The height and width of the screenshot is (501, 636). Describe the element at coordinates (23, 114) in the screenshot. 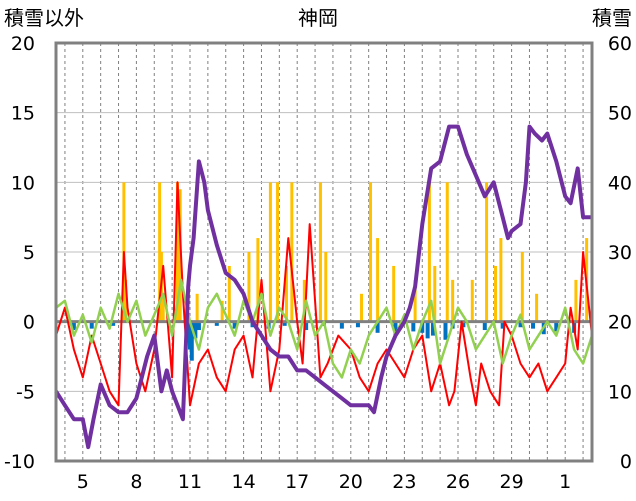

I see `left-tick-label: 15` at that location.